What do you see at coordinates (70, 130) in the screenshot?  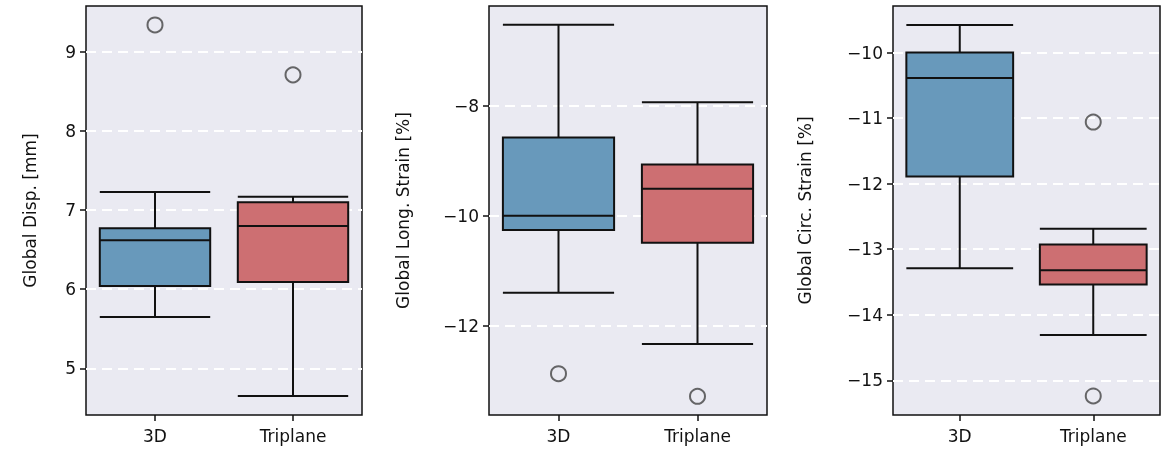 I see `y-tick-label: 8` at bounding box center [70, 130].